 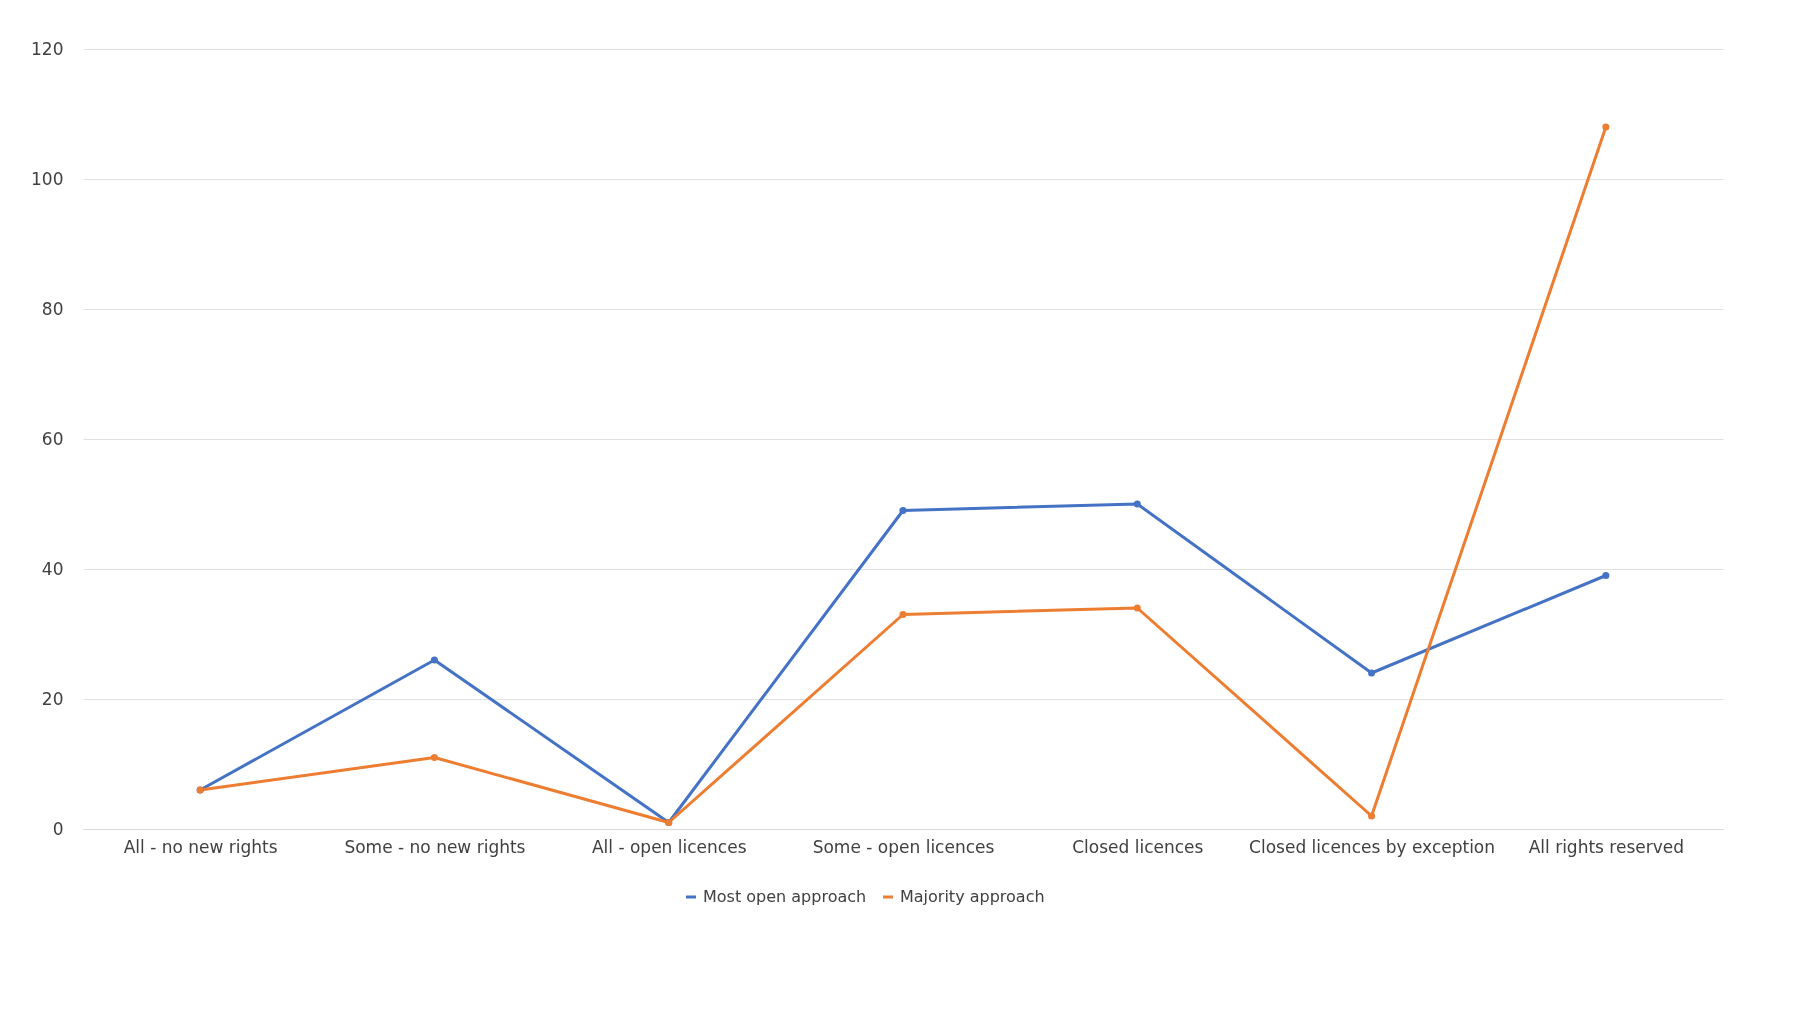 I want to click on y-tick-label: 40, so click(x=52, y=568).